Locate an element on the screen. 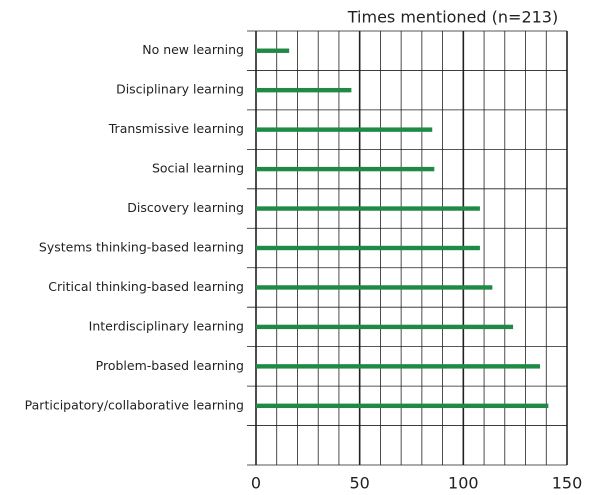 This screenshot has height=495, width=591. y-tick-label: Interdisciplinary learning is located at coordinates (166, 325).